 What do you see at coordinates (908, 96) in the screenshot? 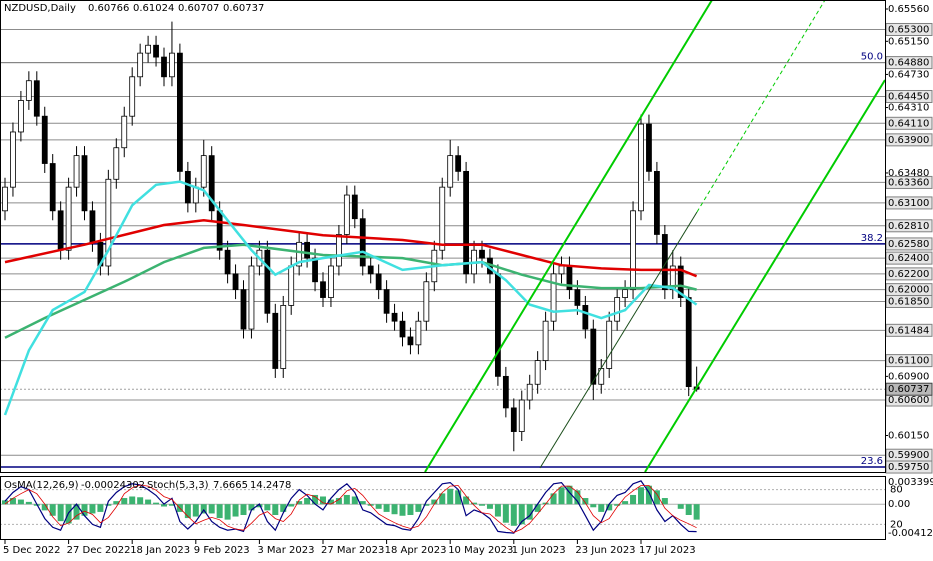
I see `level-label: 0.64450` at bounding box center [908, 96].